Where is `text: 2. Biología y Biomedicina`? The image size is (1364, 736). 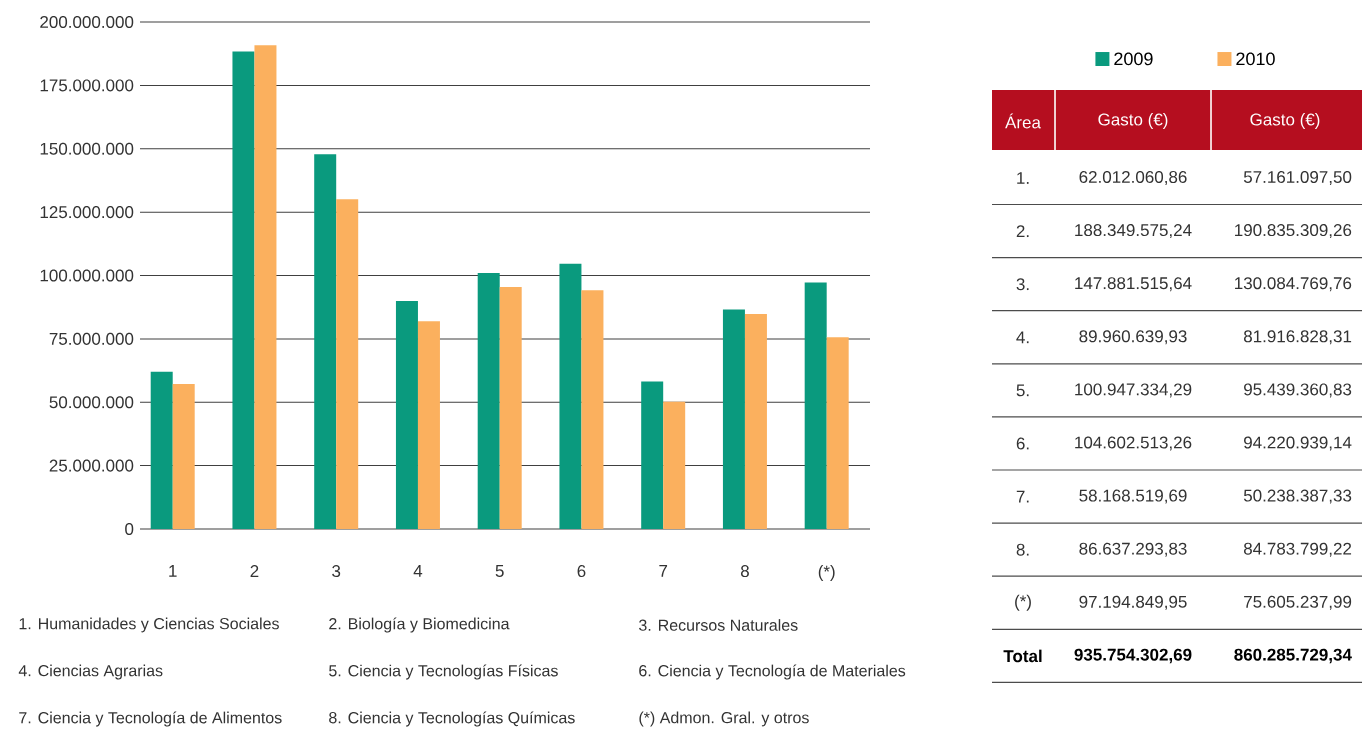 text: 2. Biología y Biomedicina is located at coordinates (419, 625).